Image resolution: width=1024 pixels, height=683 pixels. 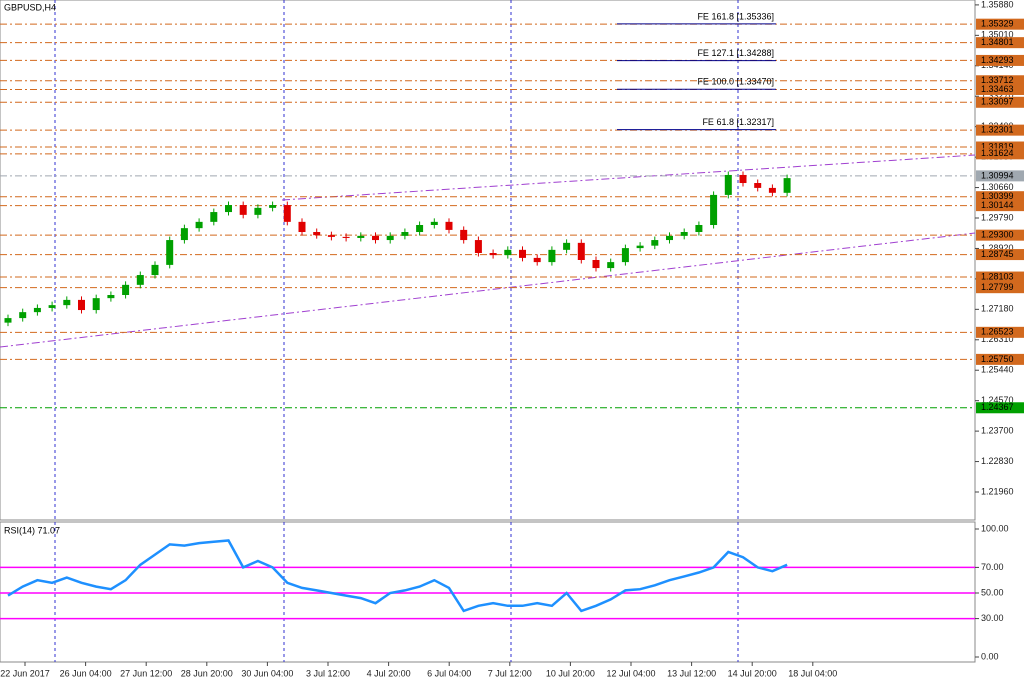 What do you see at coordinates (30, 7) in the screenshot?
I see `chart-title: GBPUSD,H4` at bounding box center [30, 7].